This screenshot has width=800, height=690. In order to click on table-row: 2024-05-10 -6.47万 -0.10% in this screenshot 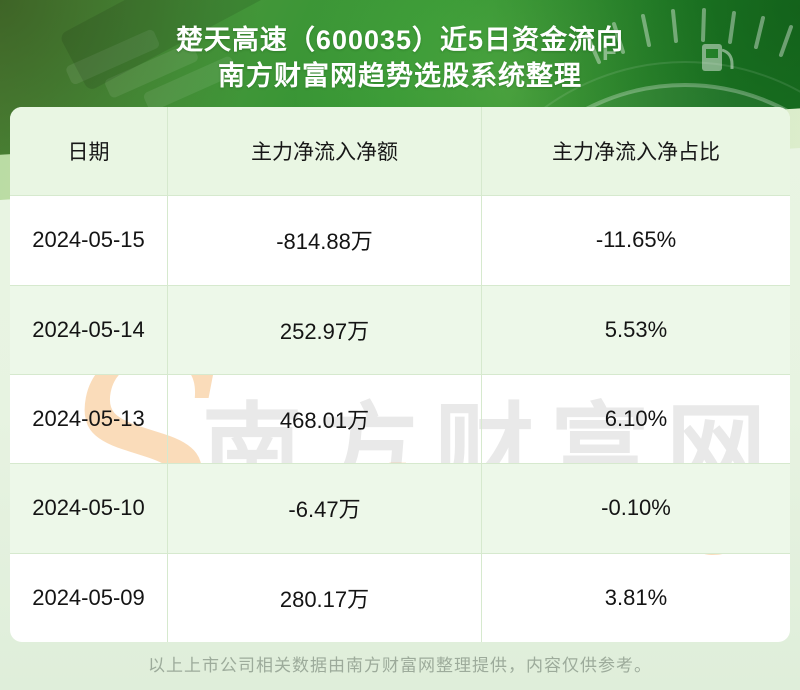, I will do `click(400, 508)`.